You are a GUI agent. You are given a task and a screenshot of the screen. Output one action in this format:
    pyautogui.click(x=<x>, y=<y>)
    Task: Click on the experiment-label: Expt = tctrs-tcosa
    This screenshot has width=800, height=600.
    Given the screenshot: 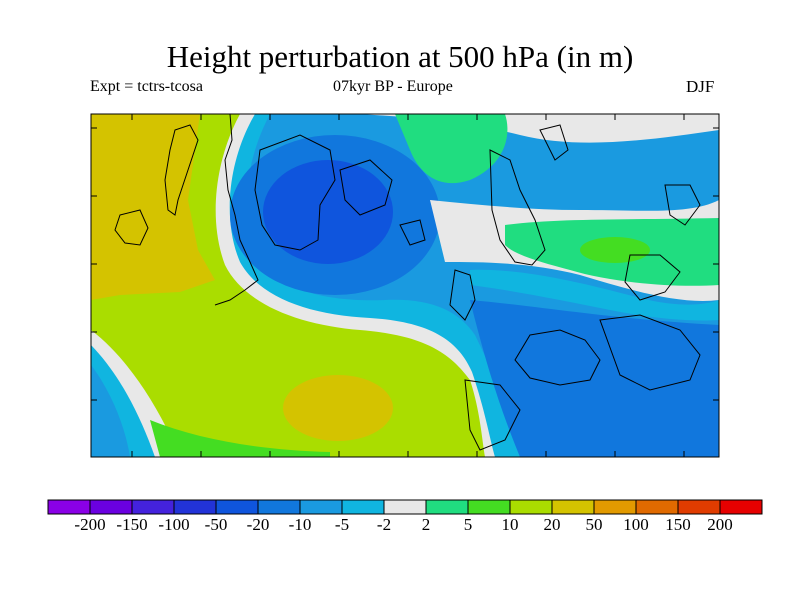 What is the action you would take?
    pyautogui.click(x=146, y=86)
    